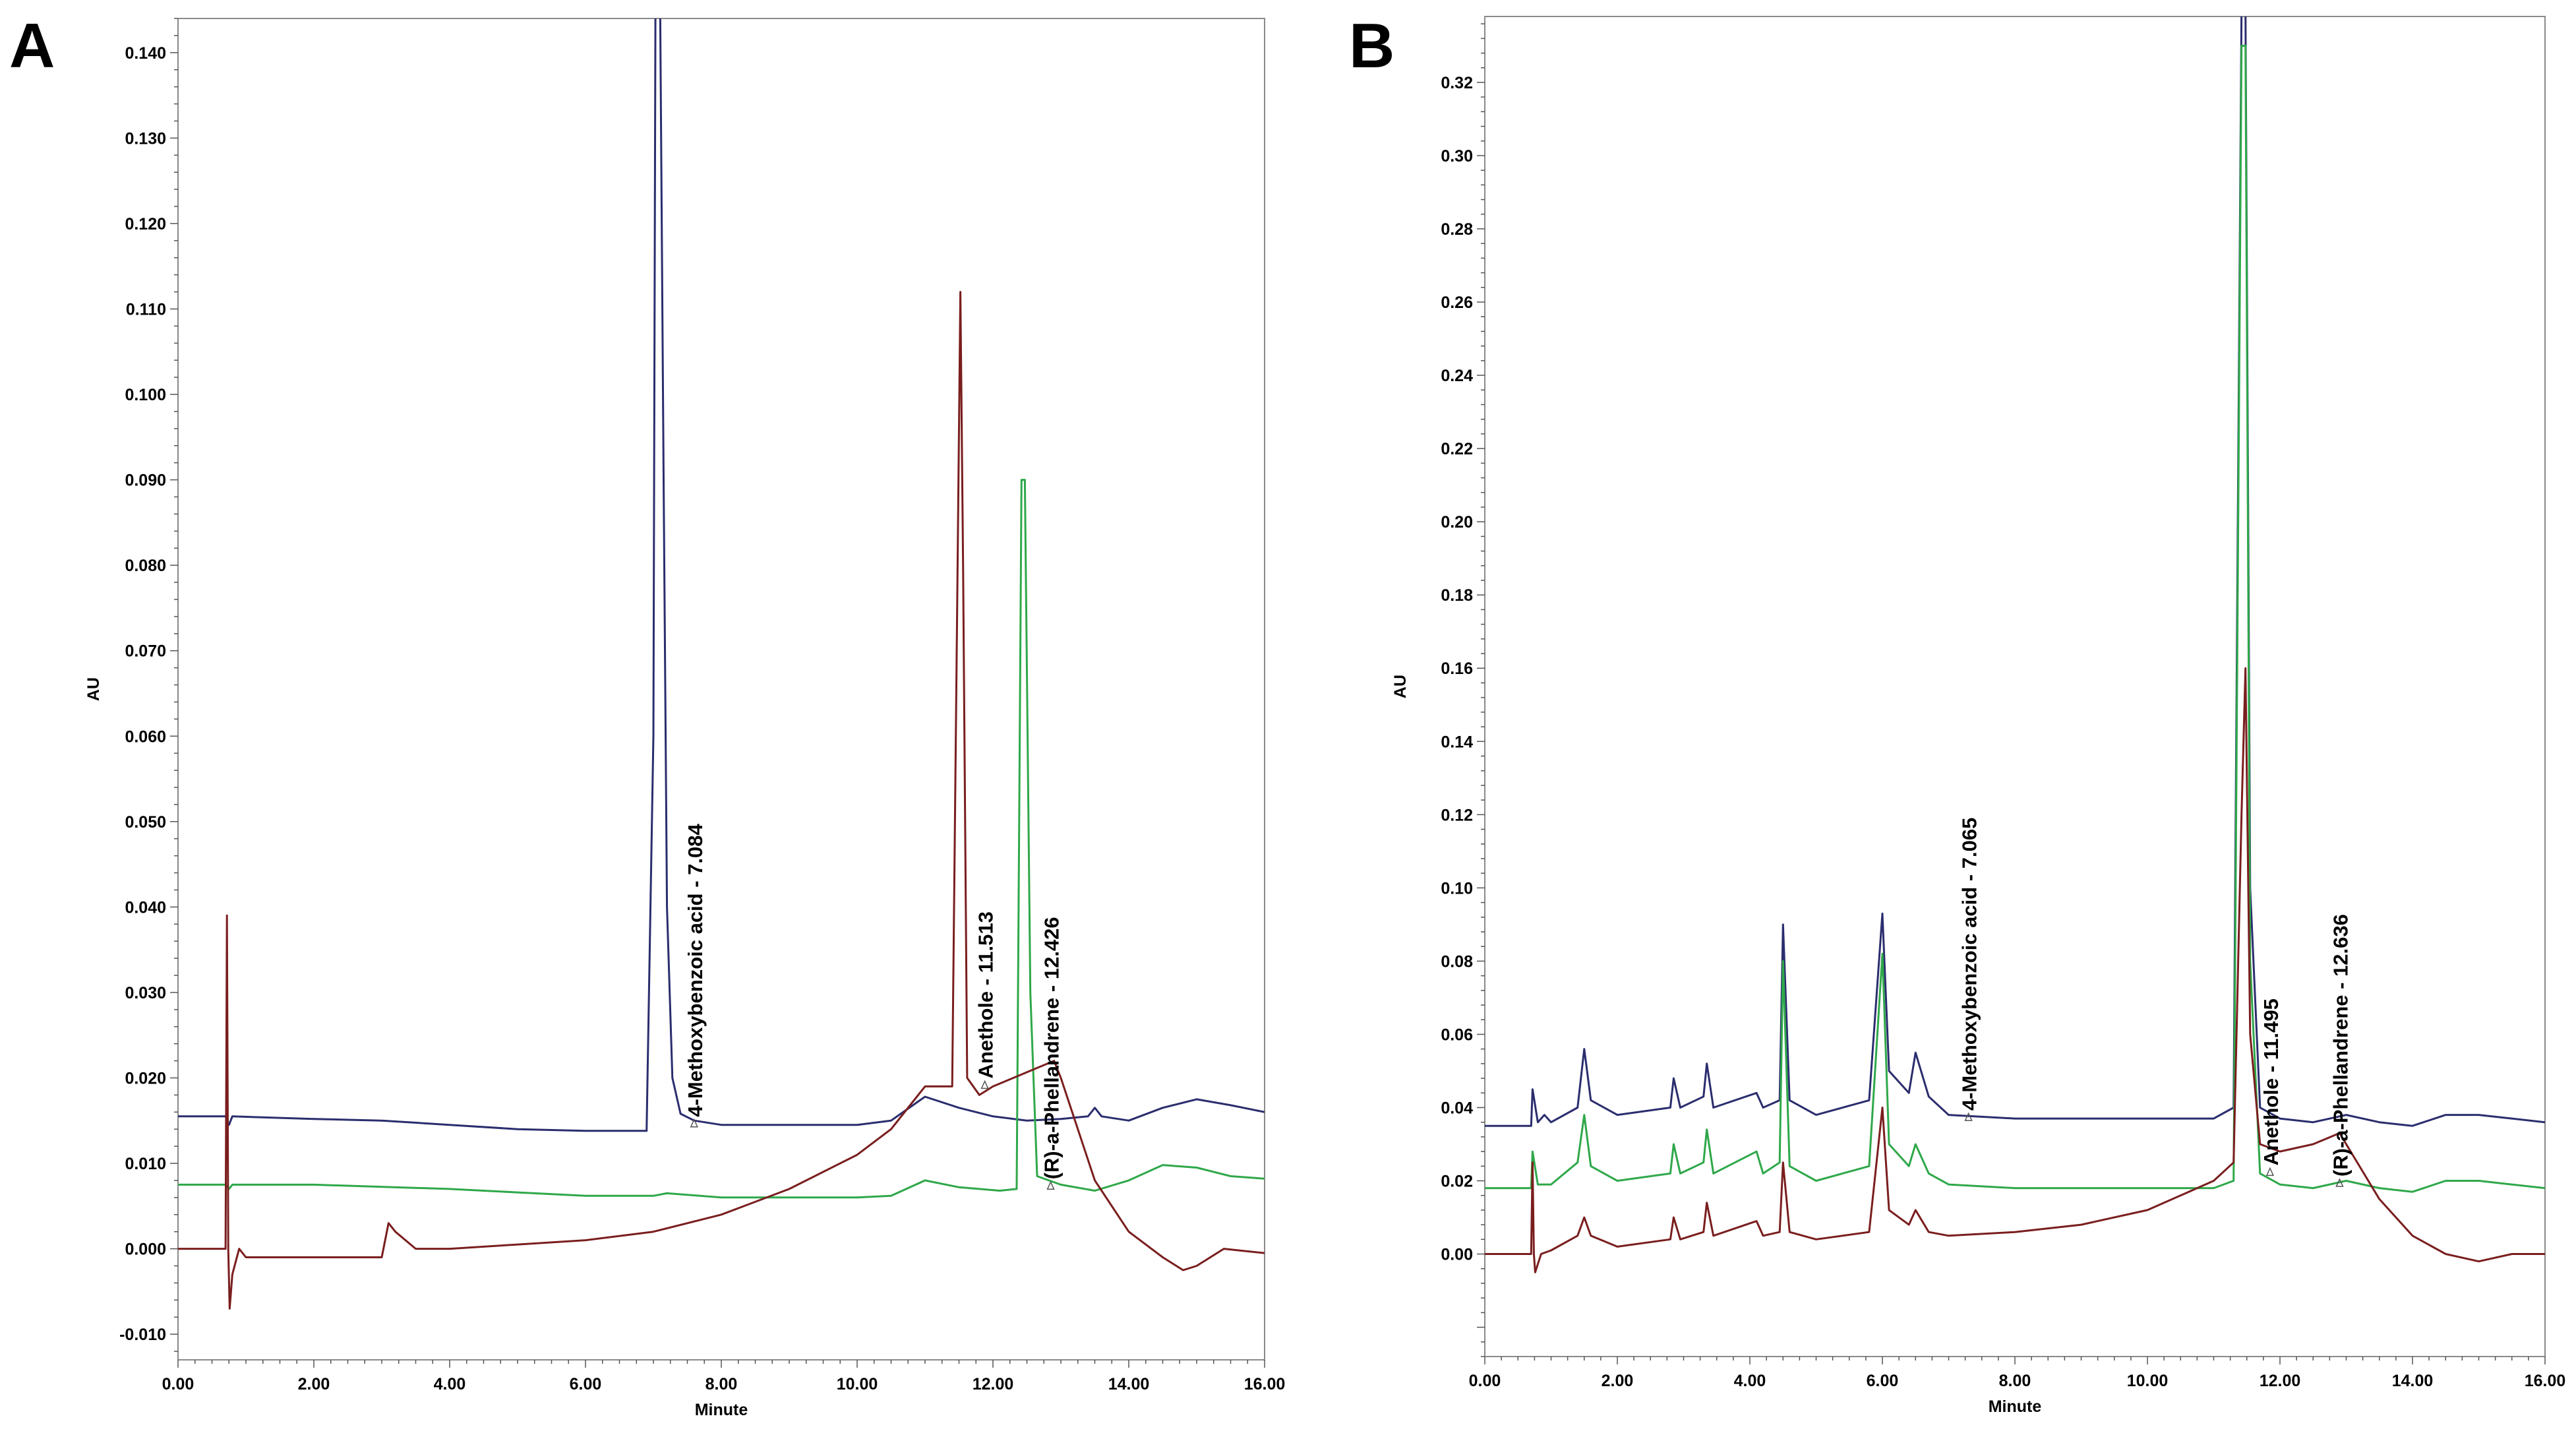  What do you see at coordinates (145, 566) in the screenshot?
I see `y-tick-label: 0.080` at bounding box center [145, 566].